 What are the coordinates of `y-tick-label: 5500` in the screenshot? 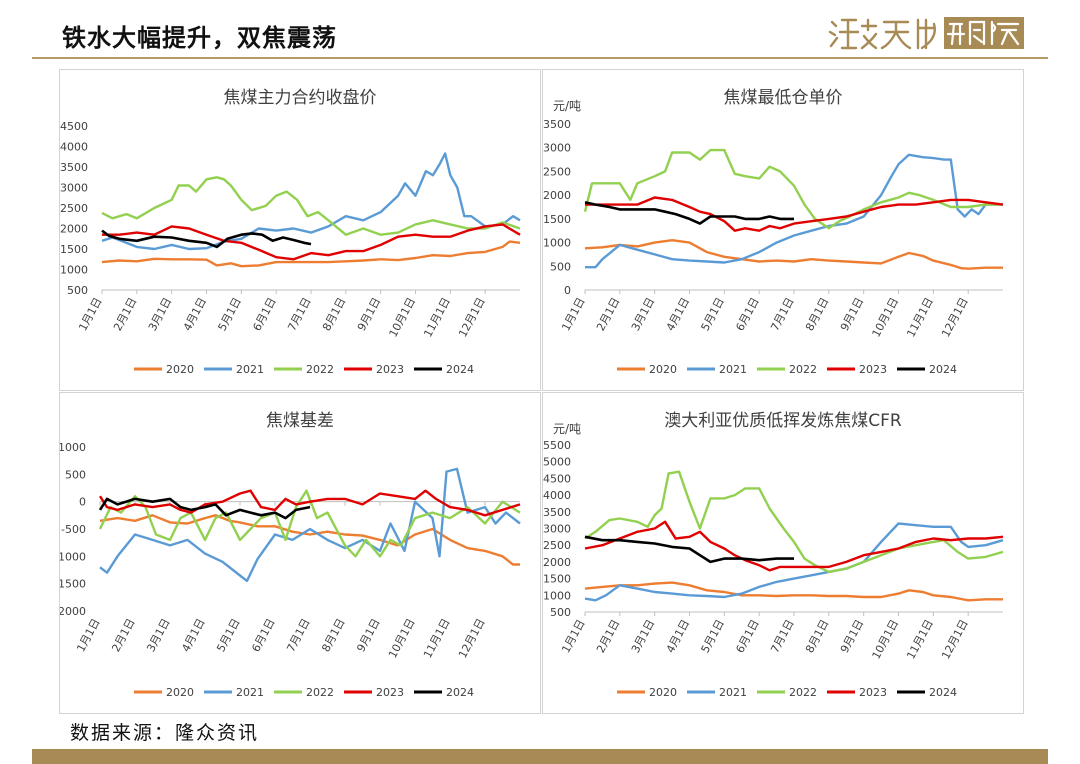 It's located at (557, 445).